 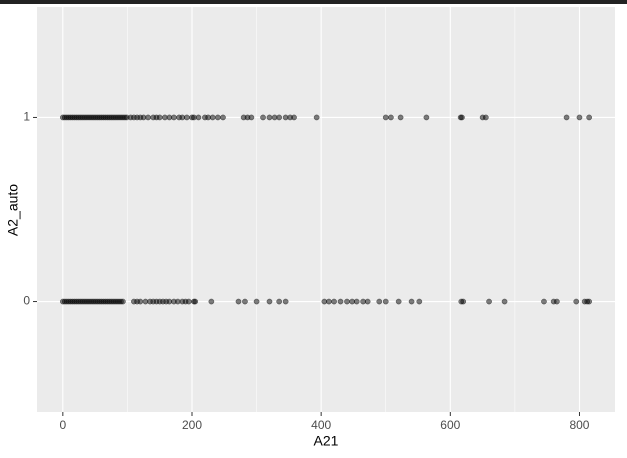 What do you see at coordinates (321, 425) in the screenshot?
I see `x-tick-label: 400` at bounding box center [321, 425].